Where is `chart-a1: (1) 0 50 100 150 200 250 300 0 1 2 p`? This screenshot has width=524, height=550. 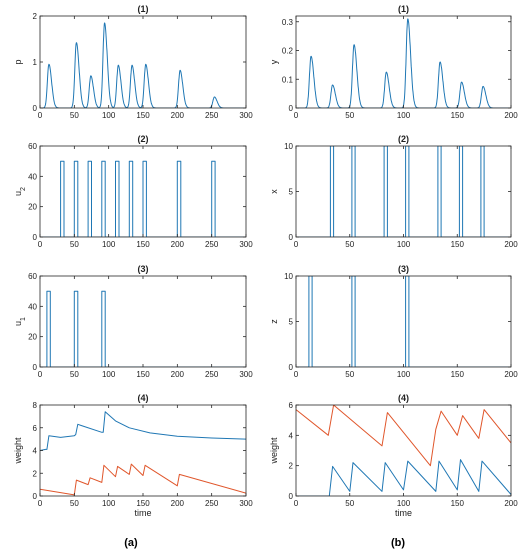
chart-a1: (1) 0 50 100 150 200 250 300 0 1 2 p is located at coordinates (133, 62).